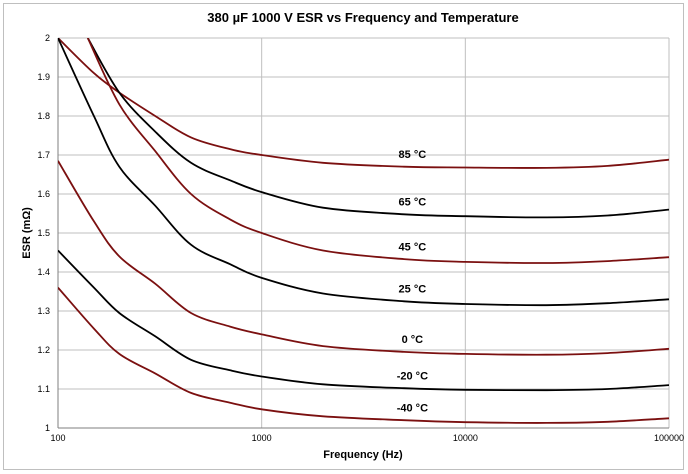 Image resolution: width=688 pixels, height=474 pixels. I want to click on y-tick-label: 1.9, so click(43, 77).